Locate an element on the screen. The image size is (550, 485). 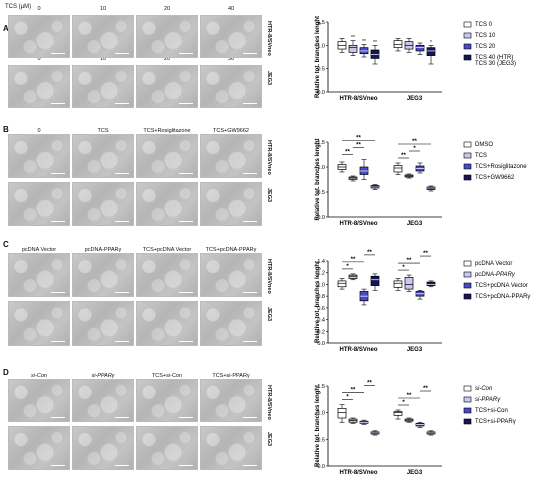
category-label: JEG3 is located at coordinates (415, 350).